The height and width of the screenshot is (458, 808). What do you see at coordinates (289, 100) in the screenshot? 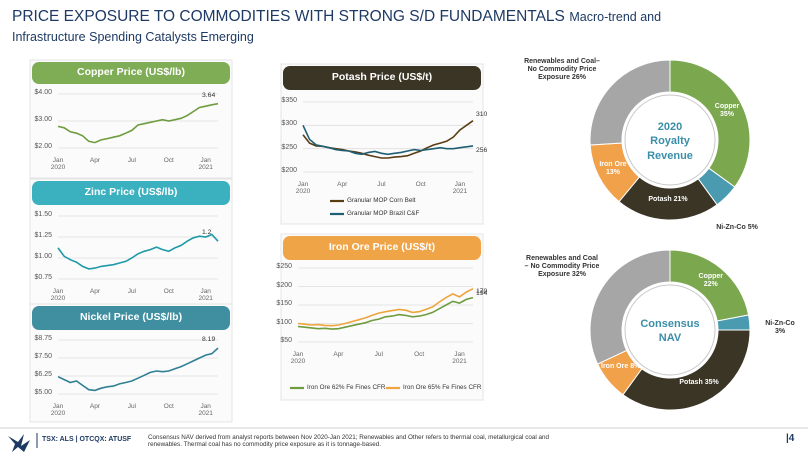
I see `y-tick-label: $350` at bounding box center [289, 100].